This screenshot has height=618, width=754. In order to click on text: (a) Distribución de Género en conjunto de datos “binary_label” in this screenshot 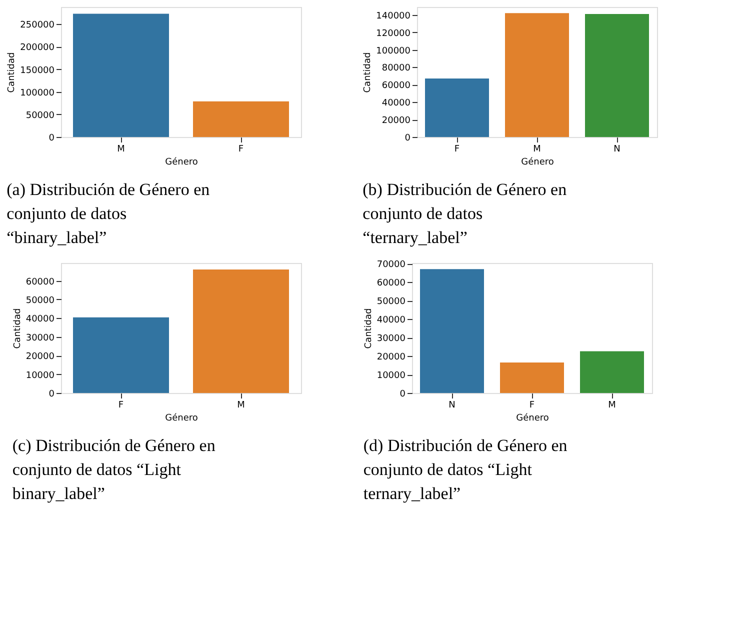, I will do `click(108, 213)`.